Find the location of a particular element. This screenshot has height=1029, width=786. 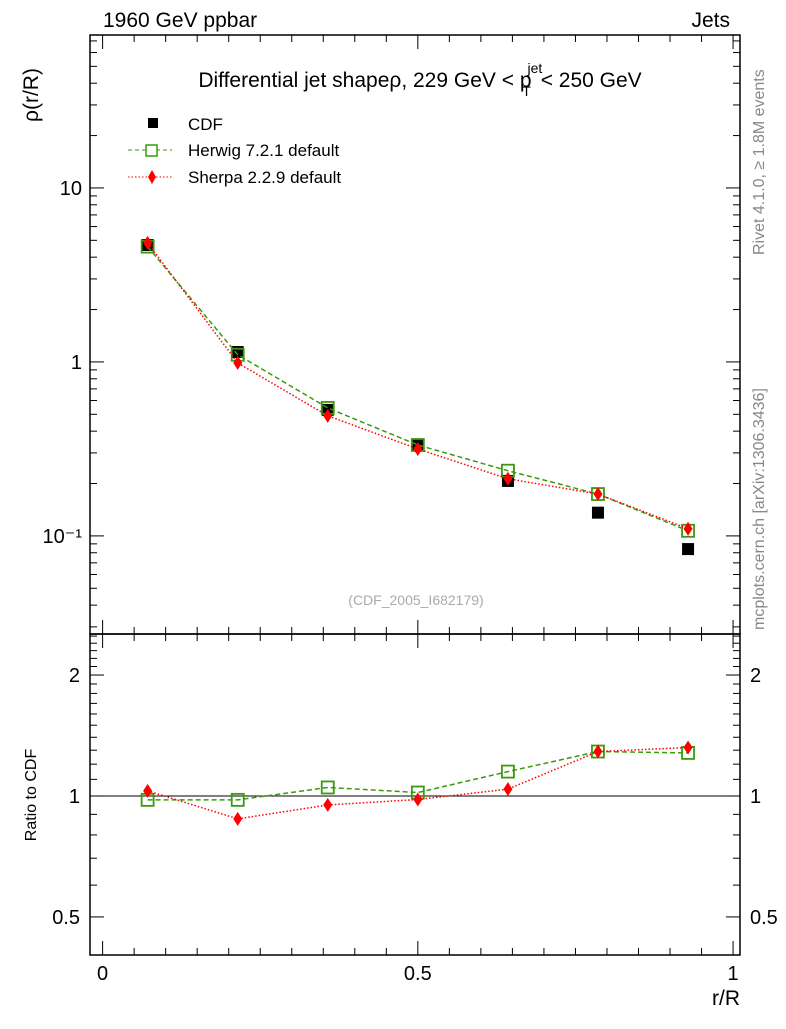

ratio-y-tick-label: 0.5 is located at coordinates (66, 918).